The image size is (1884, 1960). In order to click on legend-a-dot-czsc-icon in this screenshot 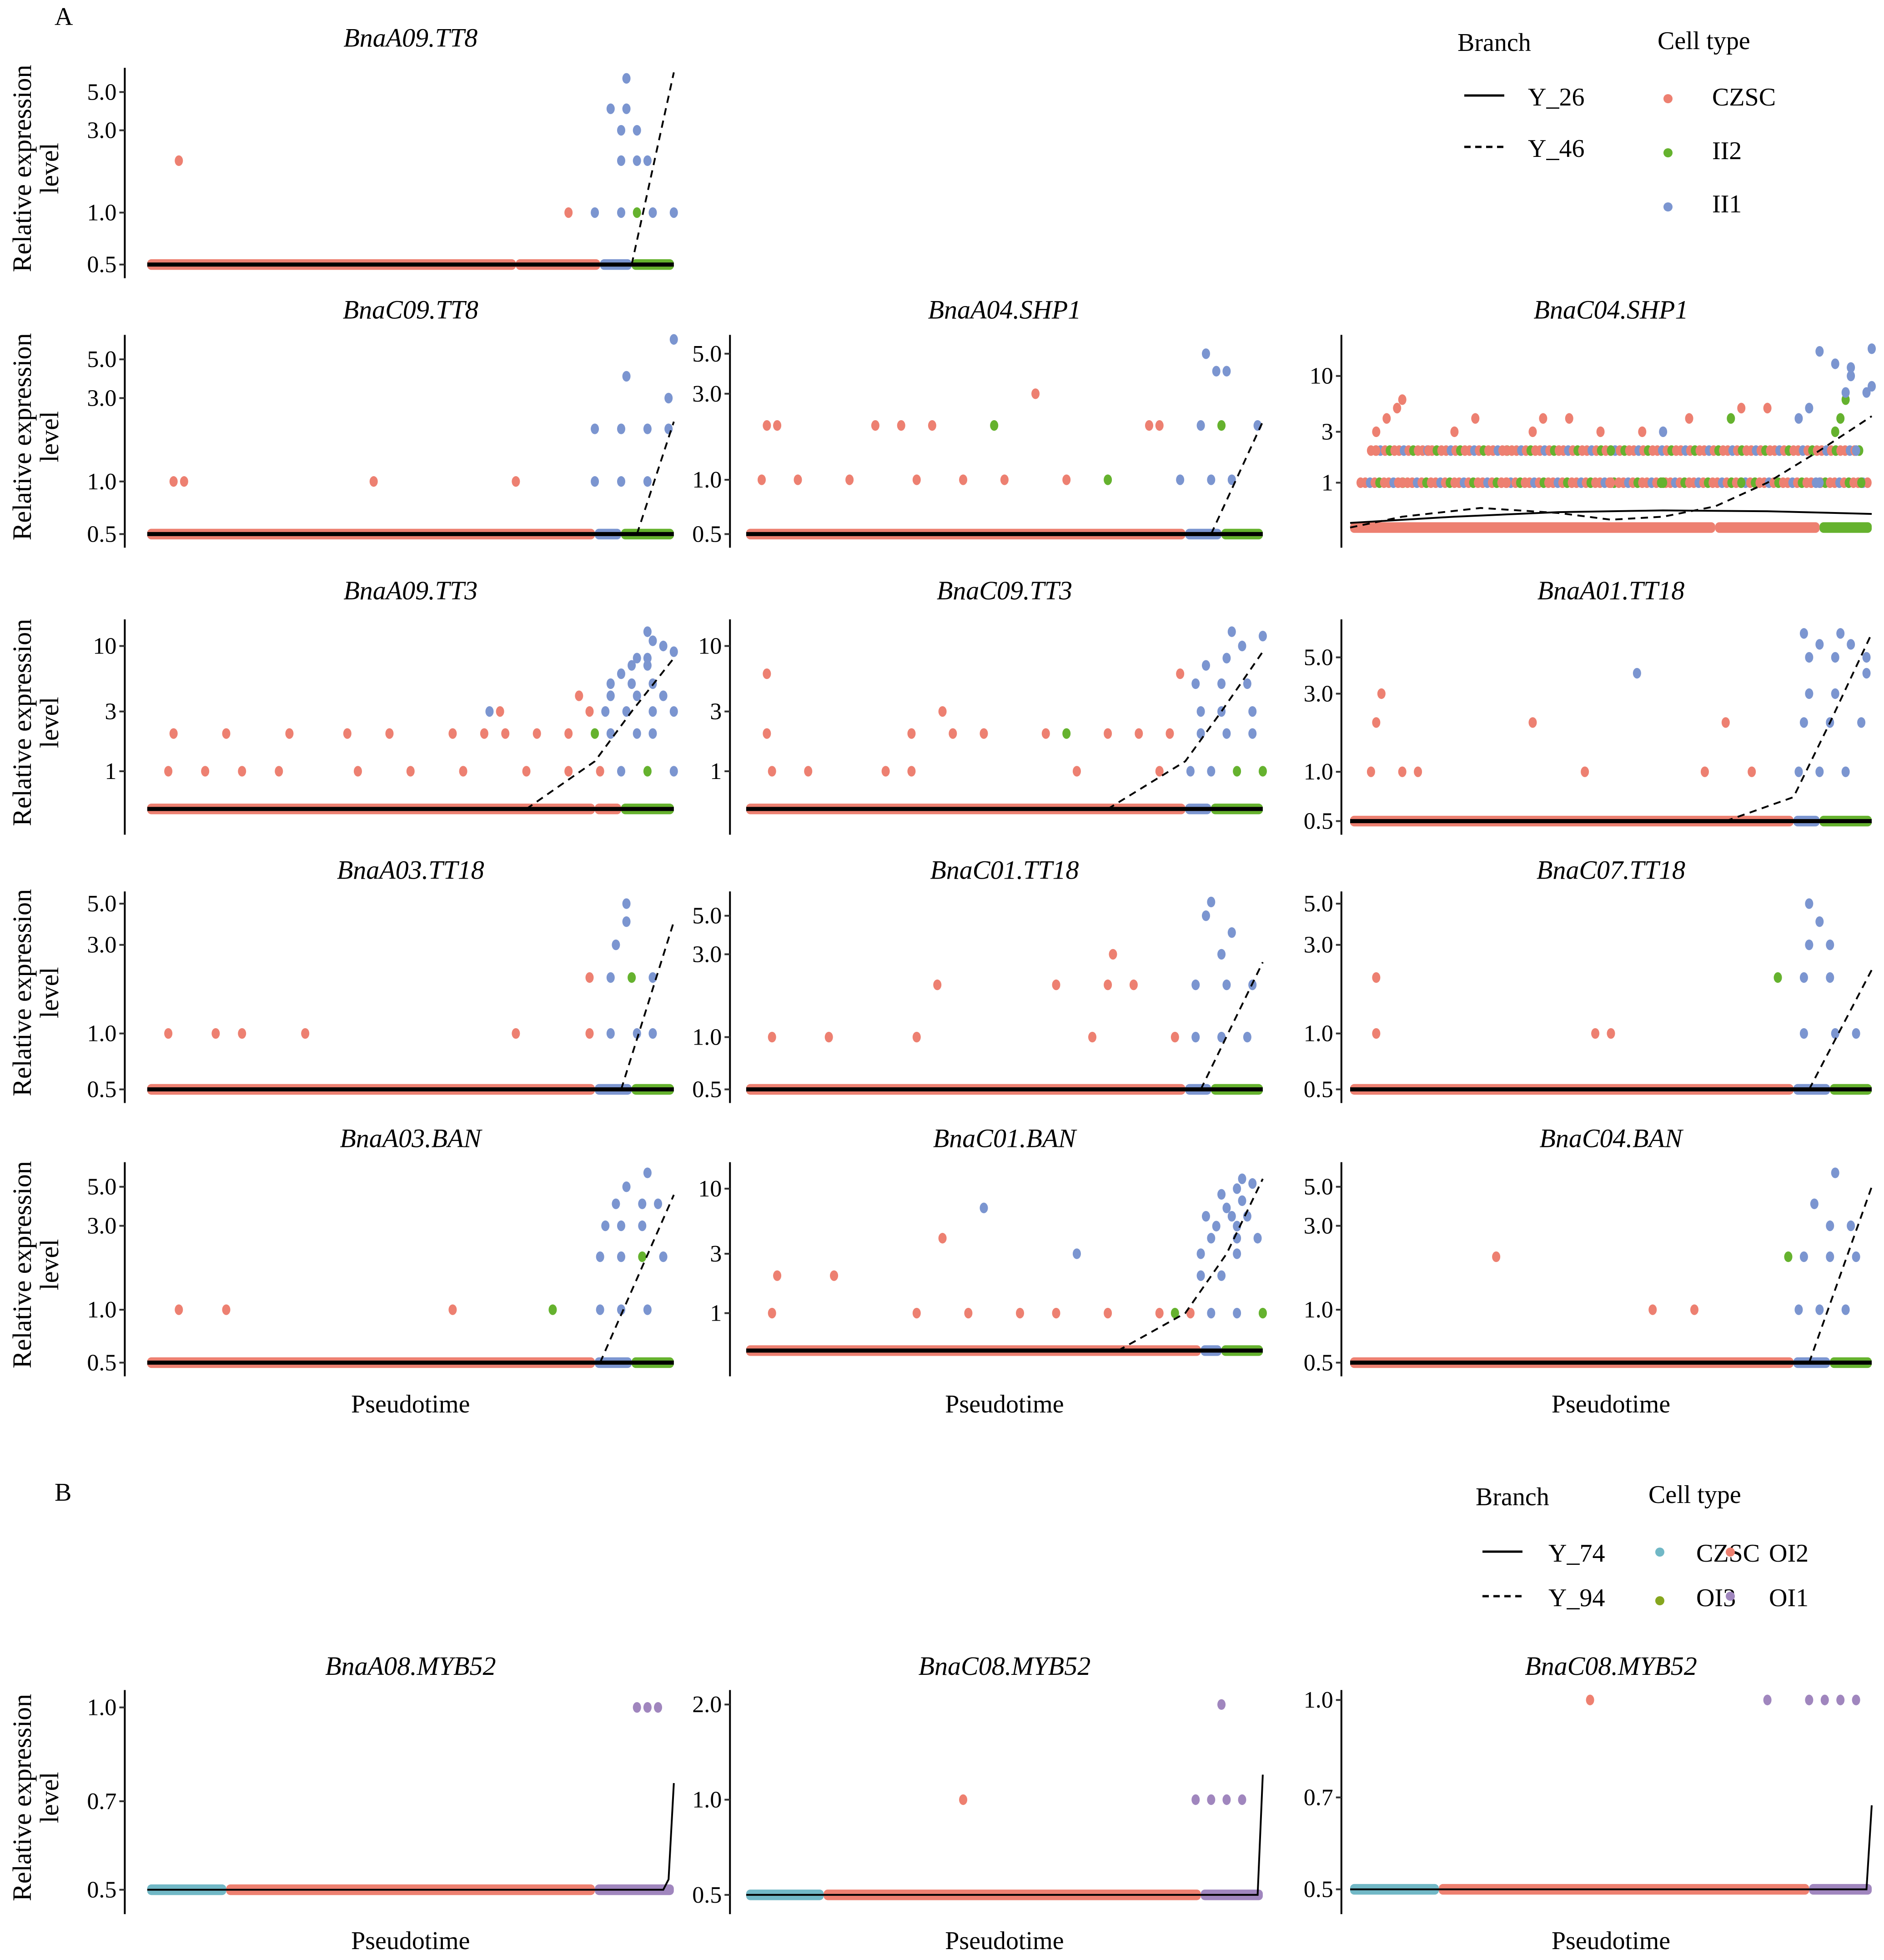, I will do `click(1668, 98)`.